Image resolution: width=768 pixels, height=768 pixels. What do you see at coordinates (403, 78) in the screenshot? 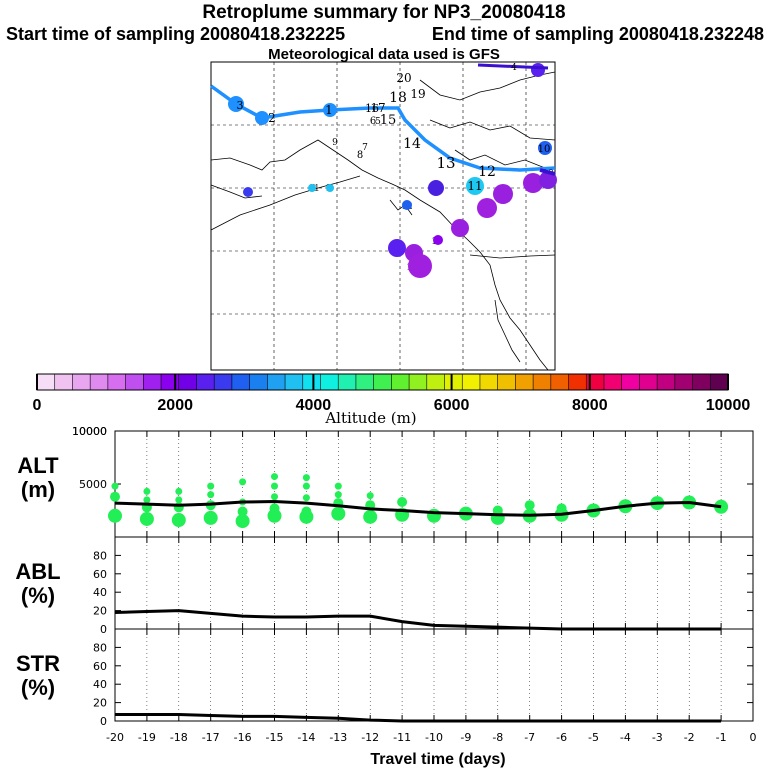
I see `map-track-label: 20` at bounding box center [403, 78].